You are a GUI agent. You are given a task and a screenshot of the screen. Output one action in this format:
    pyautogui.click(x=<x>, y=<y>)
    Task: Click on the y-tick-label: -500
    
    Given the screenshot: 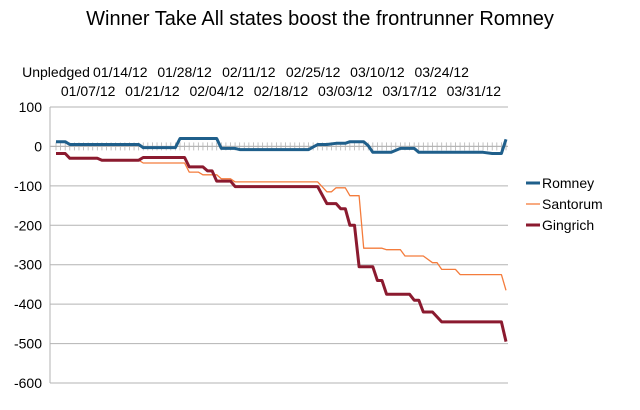 What is the action you would take?
    pyautogui.click(x=28, y=344)
    